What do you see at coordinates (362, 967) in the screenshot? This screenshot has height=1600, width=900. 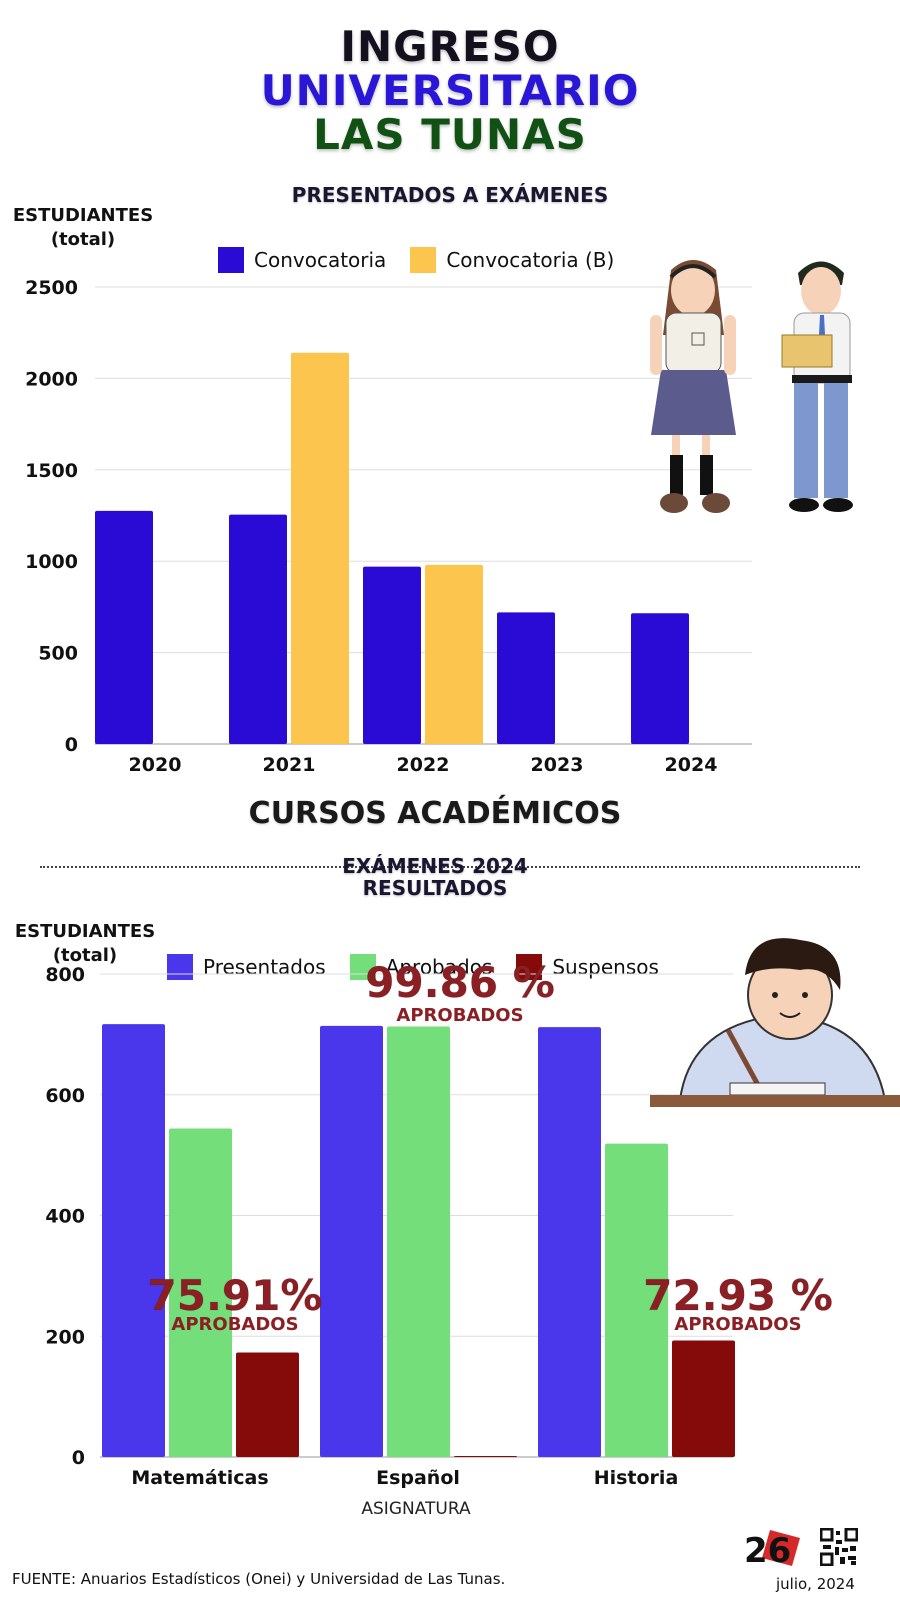 I see `legend-swatch-aprobados` at bounding box center [362, 967].